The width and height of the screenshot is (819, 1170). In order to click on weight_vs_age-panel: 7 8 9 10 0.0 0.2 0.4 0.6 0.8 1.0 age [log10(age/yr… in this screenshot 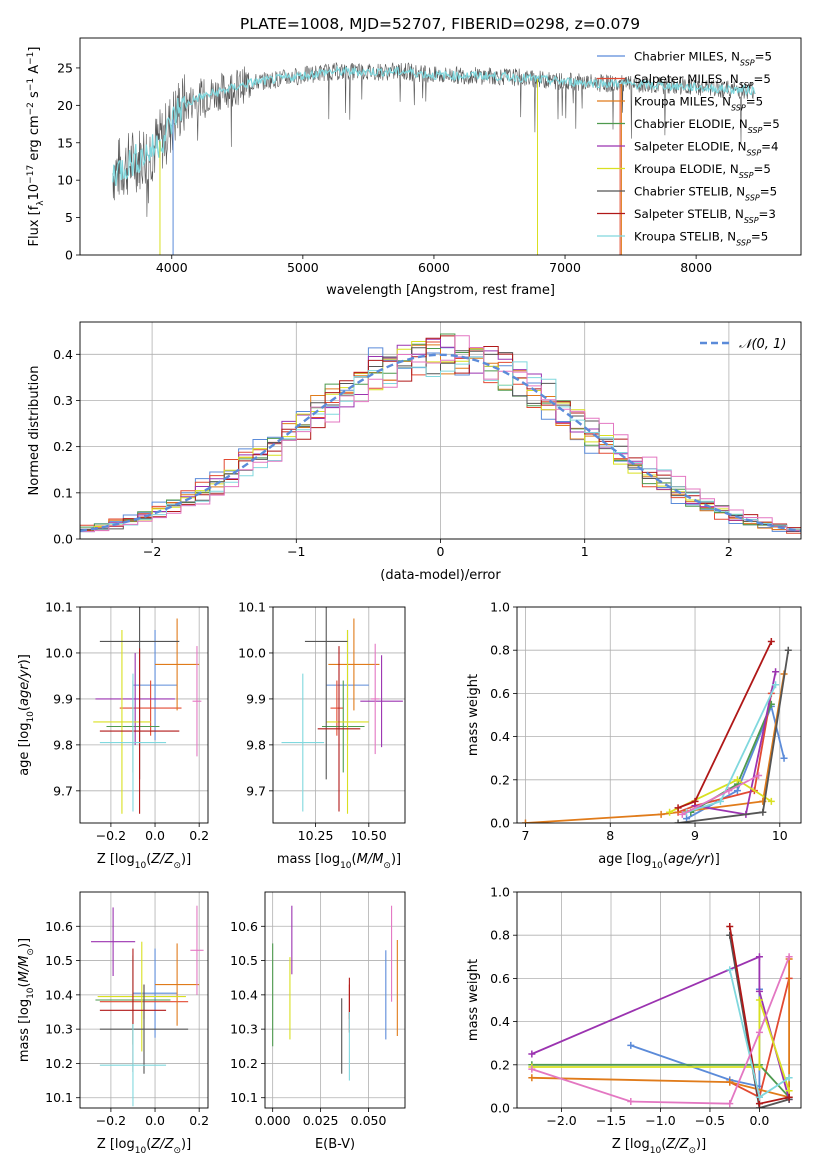, I will do `click(634, 735)`.